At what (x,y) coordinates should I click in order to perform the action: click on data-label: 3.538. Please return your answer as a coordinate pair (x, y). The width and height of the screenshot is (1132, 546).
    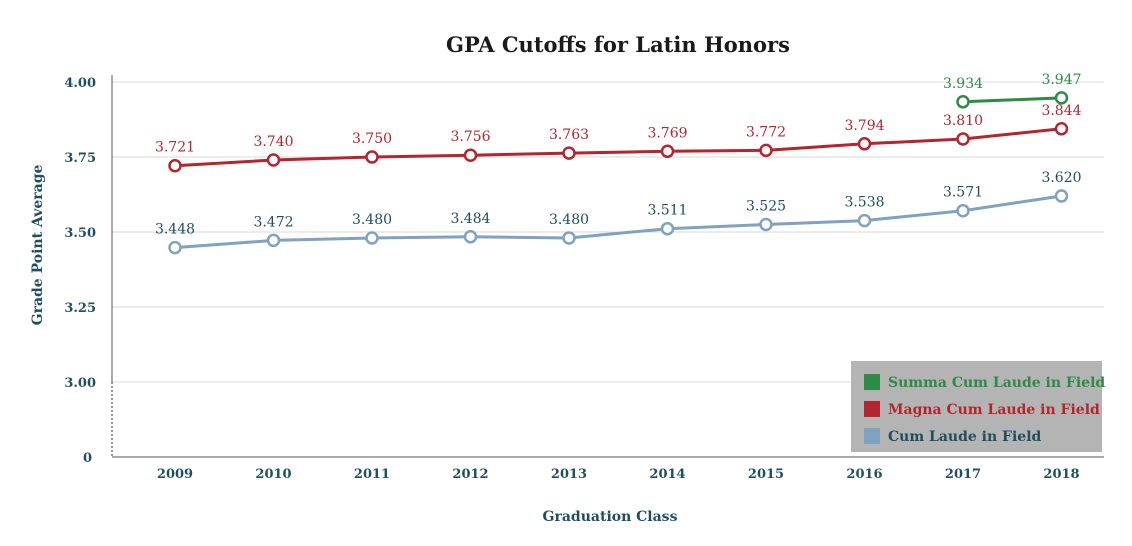
    Looking at the image, I should click on (864, 203).